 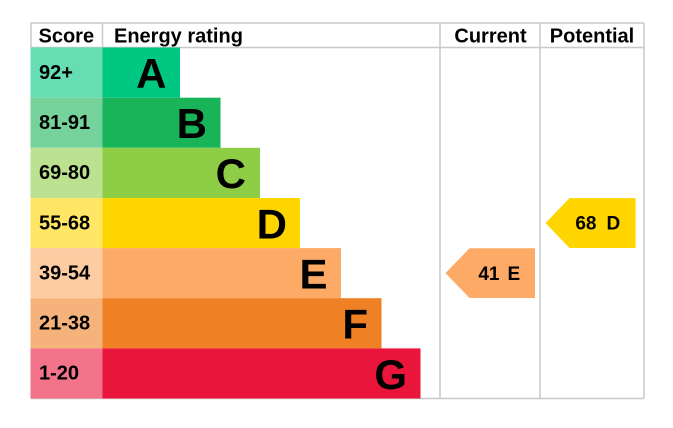 What do you see at coordinates (337, 37) in the screenshot?
I see `header-row: Score Energy rating Current Potential` at bounding box center [337, 37].